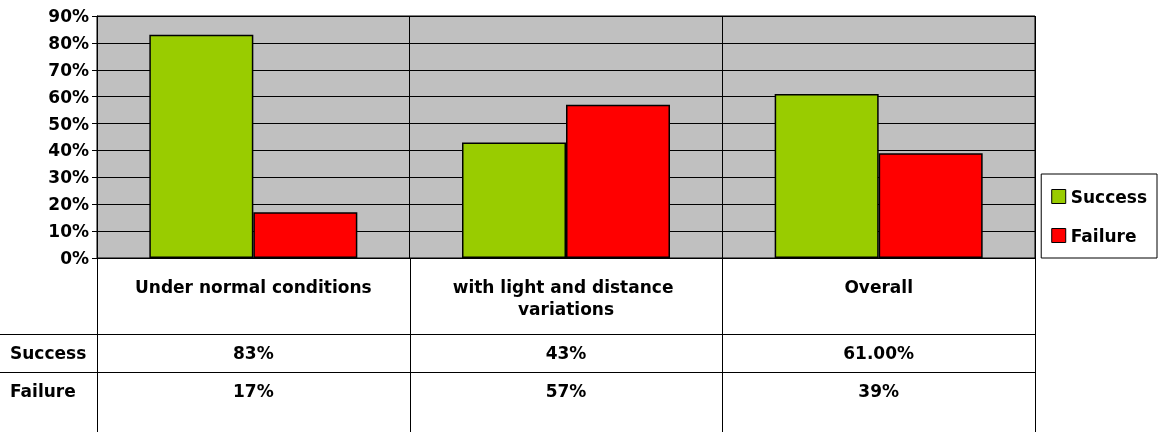 This screenshot has width=1169, height=432. I want to click on data-label: 17%, so click(253, 391).